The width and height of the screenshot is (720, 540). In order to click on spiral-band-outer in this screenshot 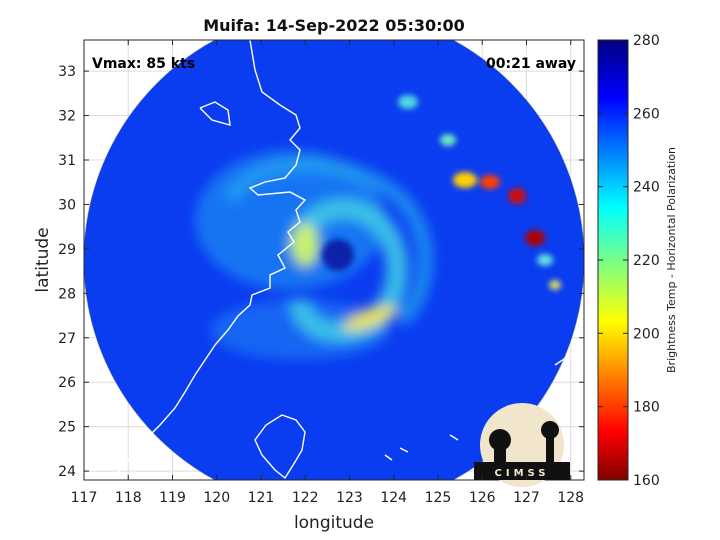, I will do `click(327, 241)`.